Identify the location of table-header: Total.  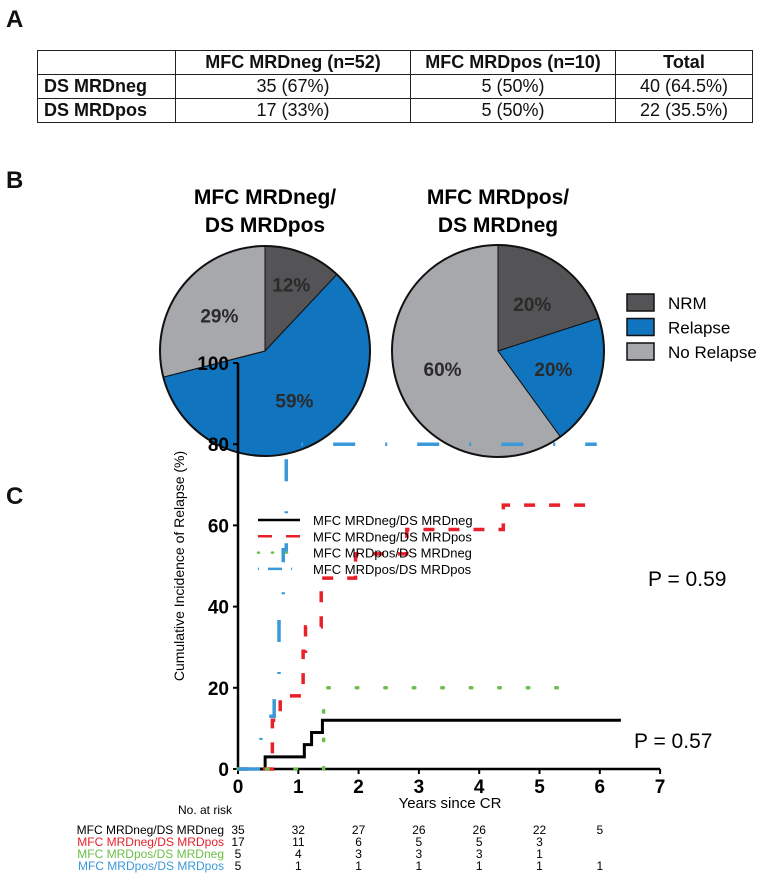
(684, 62).